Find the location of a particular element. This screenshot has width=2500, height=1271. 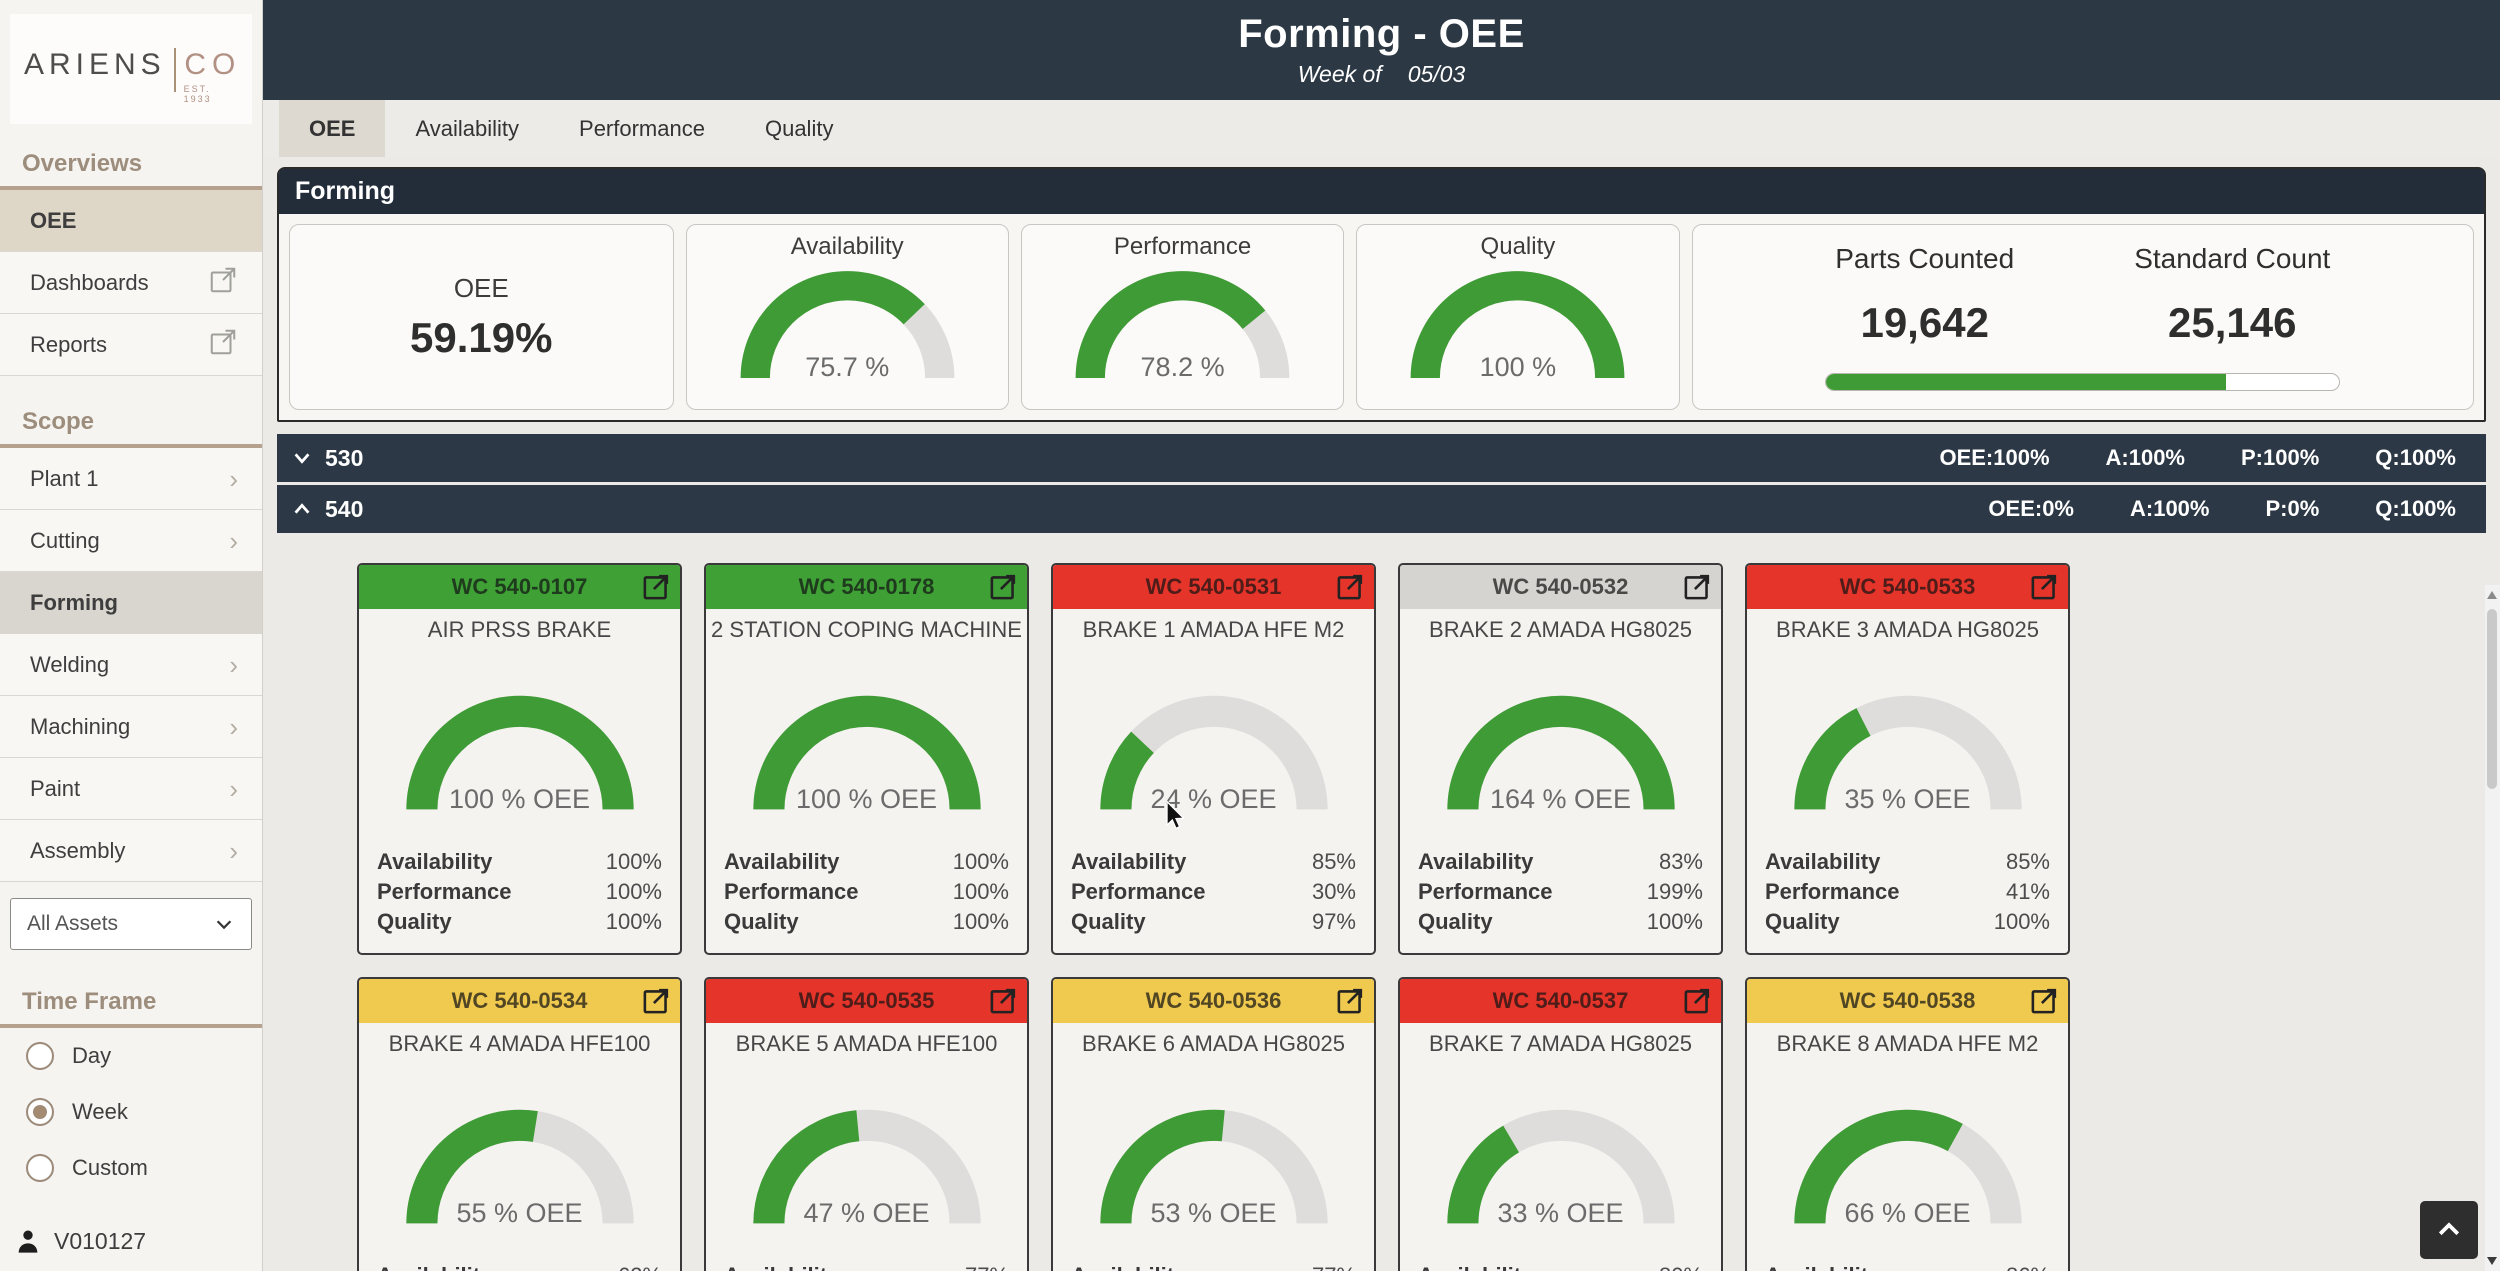

sidebar-item-oee: OEE is located at coordinates (131, 221).